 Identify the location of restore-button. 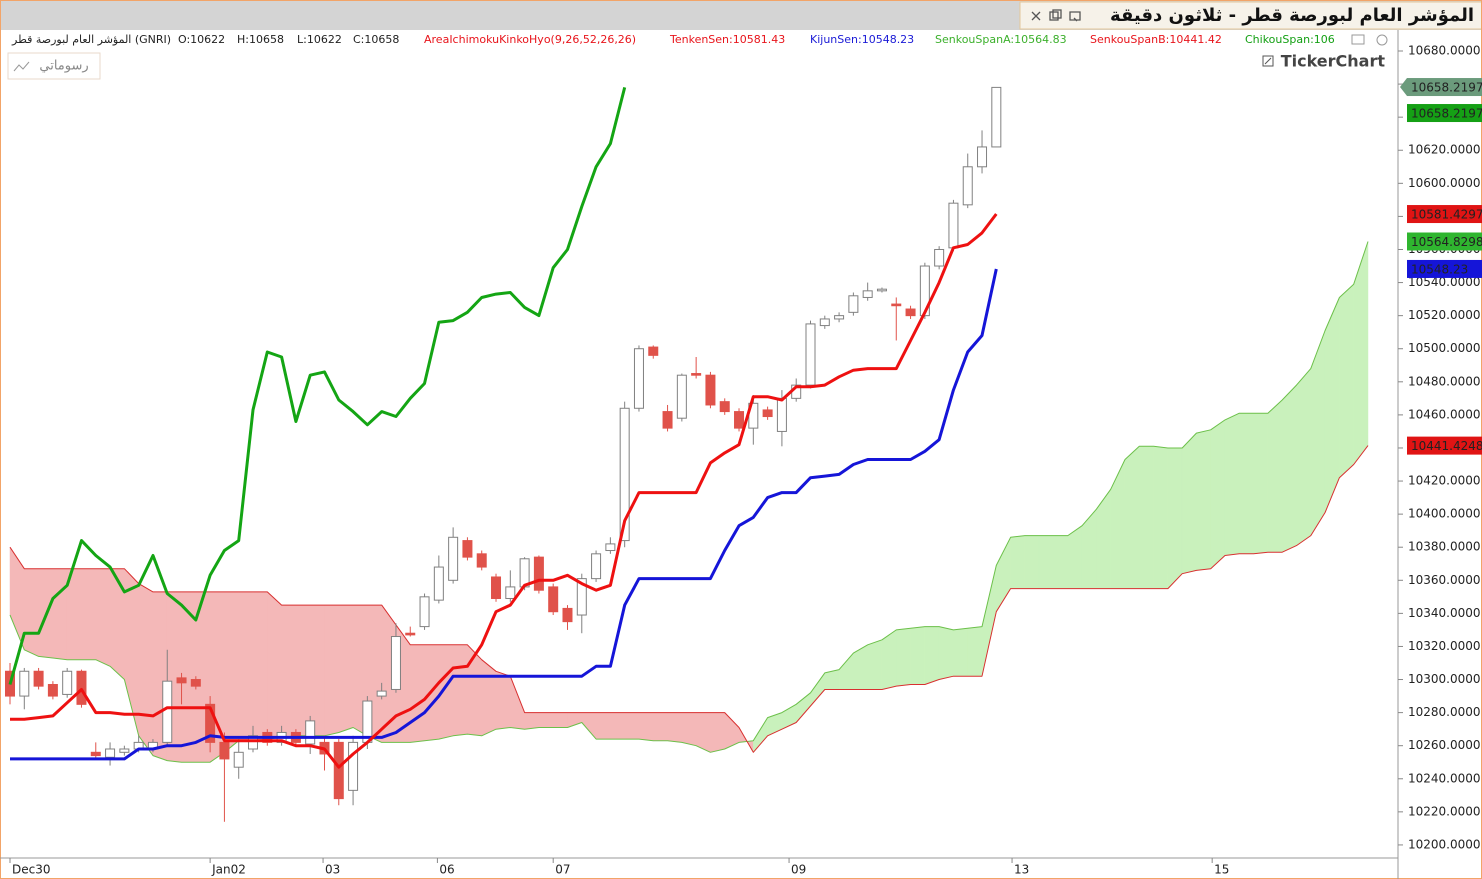
(1054, 16).